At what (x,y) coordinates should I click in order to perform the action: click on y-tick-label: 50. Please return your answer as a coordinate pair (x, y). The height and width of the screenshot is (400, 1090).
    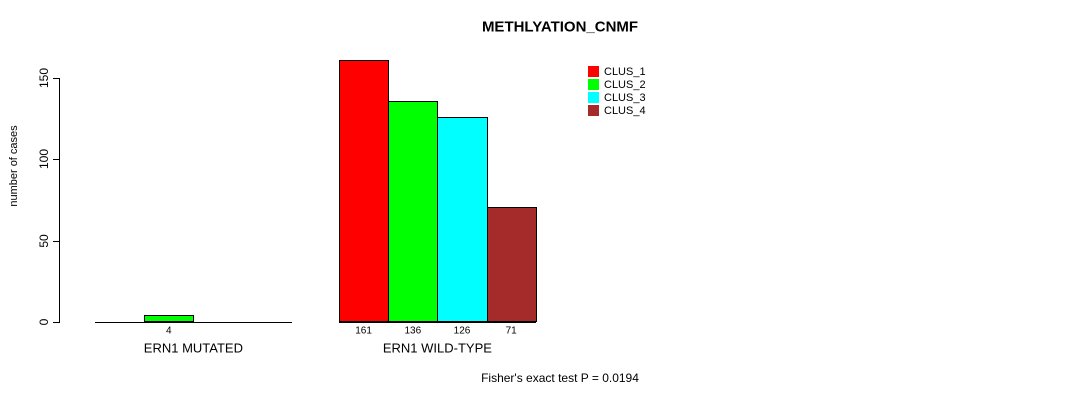
    Looking at the image, I should click on (44, 240).